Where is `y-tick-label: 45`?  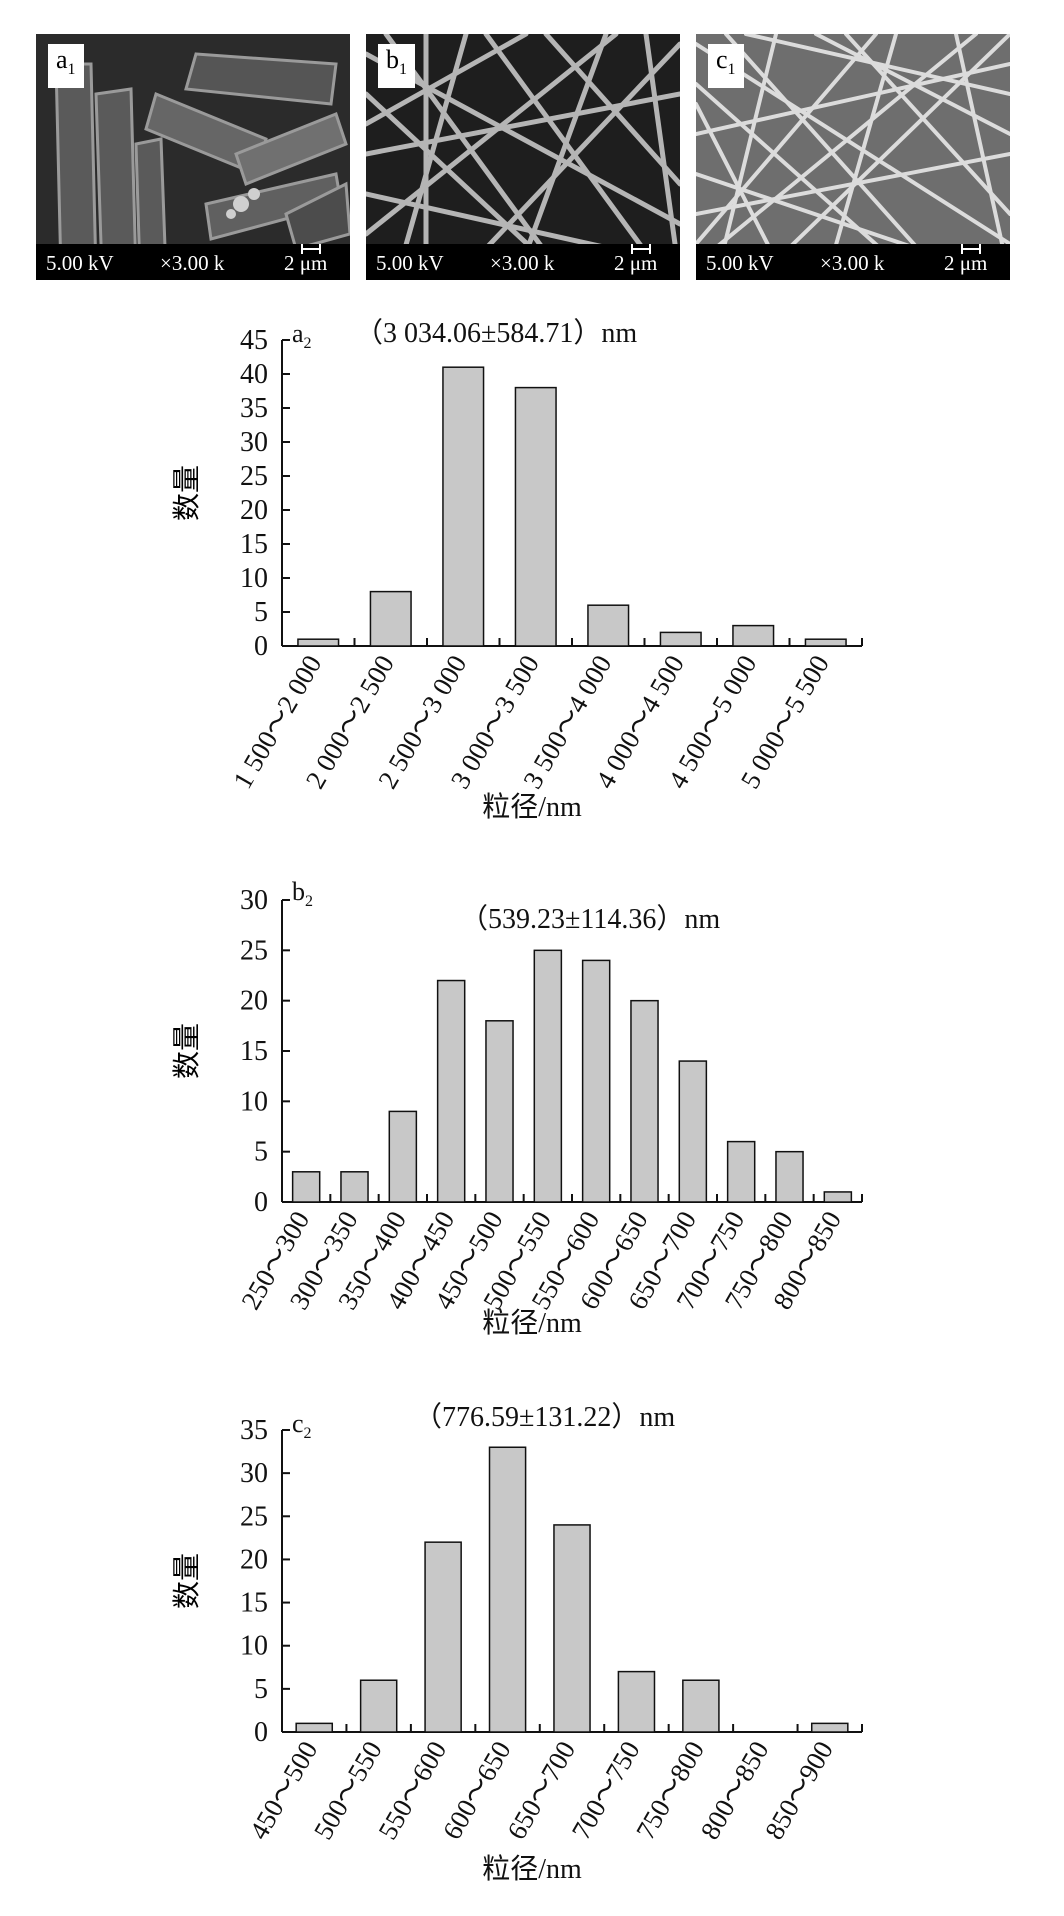 y-tick-label: 45 is located at coordinates (254, 340).